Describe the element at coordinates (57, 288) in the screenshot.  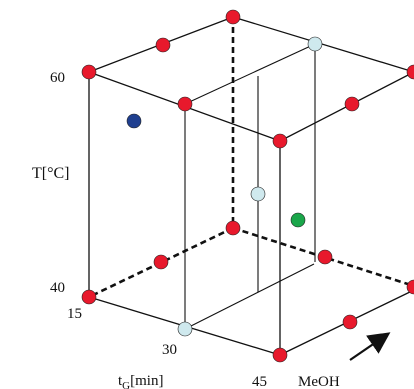
I see `tick-temp-40: 40` at that location.